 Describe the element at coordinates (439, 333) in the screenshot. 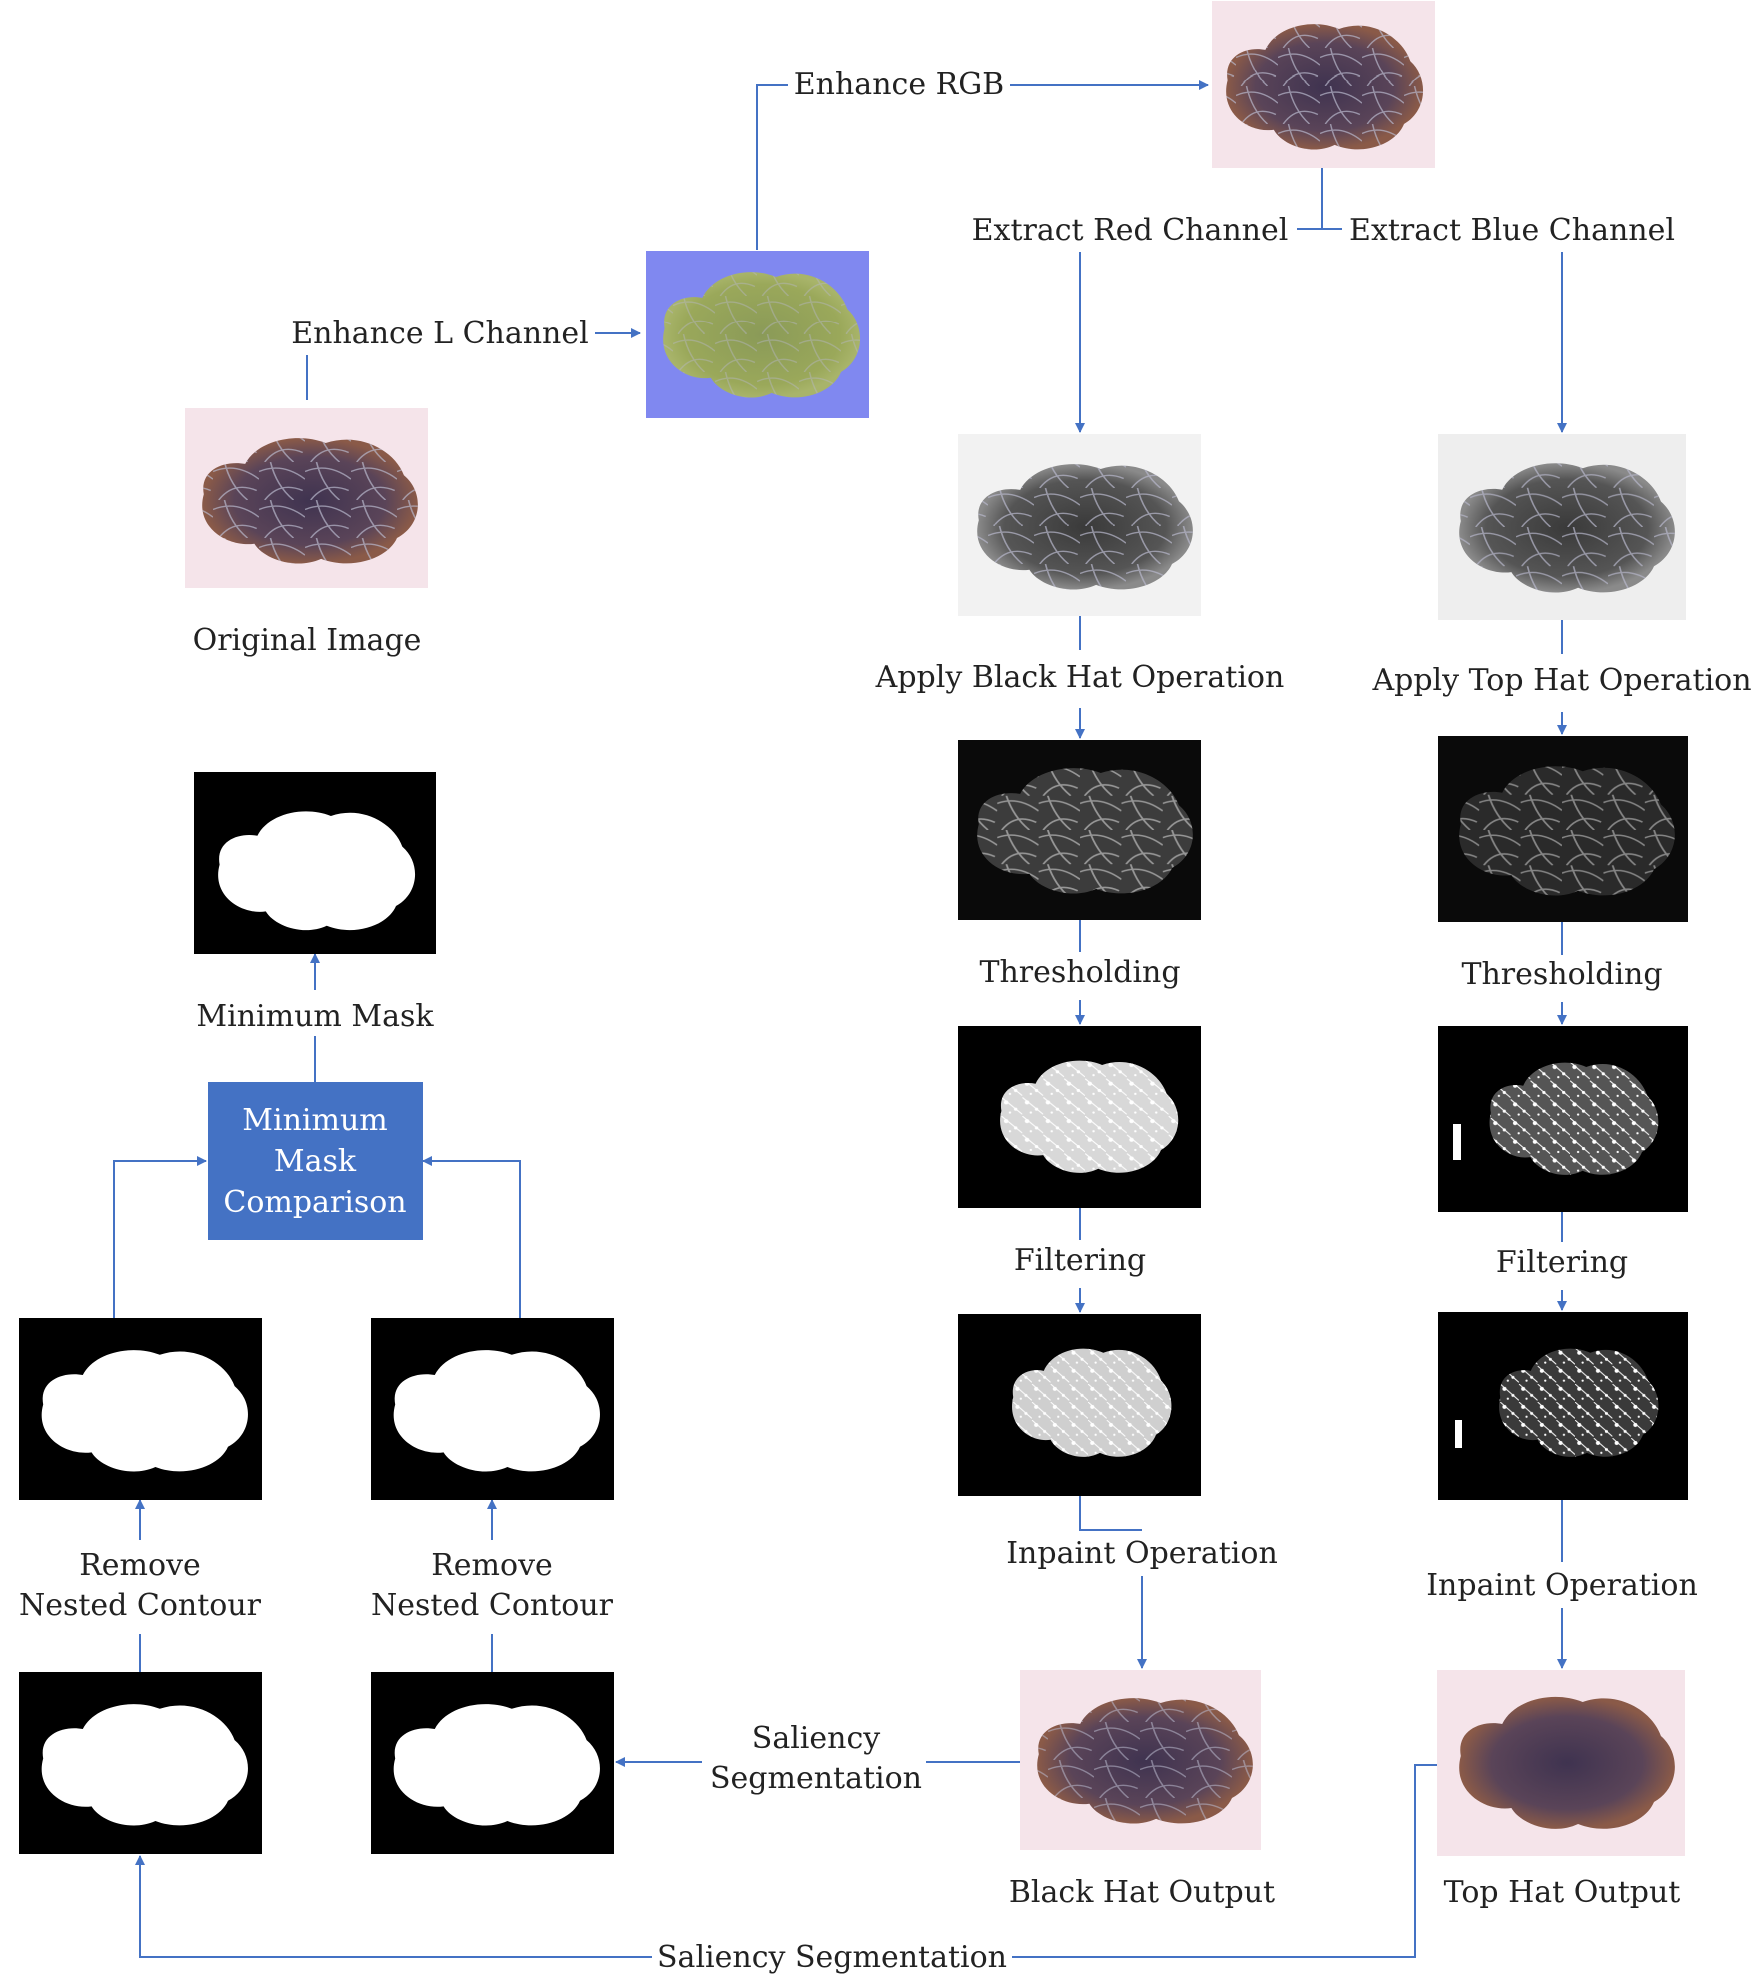

I see `label-enhance-l: Enhance L Channel` at that location.